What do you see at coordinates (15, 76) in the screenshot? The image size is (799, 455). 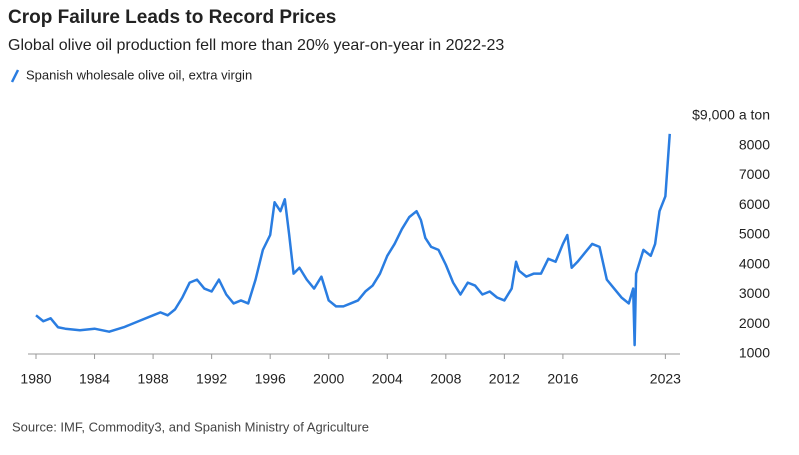 I see `legend-swatch` at bounding box center [15, 76].